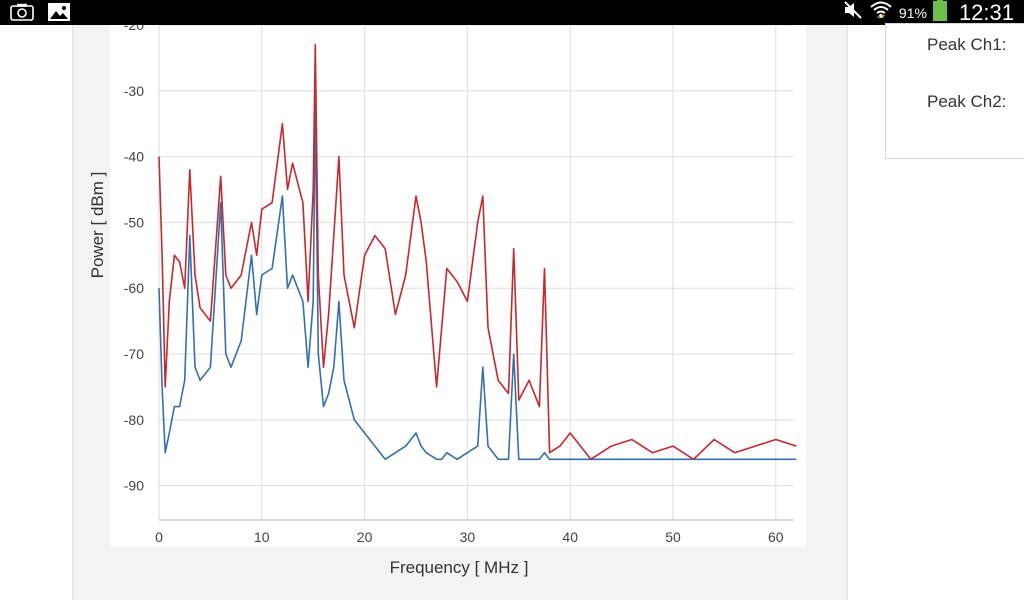 This screenshot has height=600, width=1024. Describe the element at coordinates (22, 14) in the screenshot. I see `screenshot-icon` at that location.